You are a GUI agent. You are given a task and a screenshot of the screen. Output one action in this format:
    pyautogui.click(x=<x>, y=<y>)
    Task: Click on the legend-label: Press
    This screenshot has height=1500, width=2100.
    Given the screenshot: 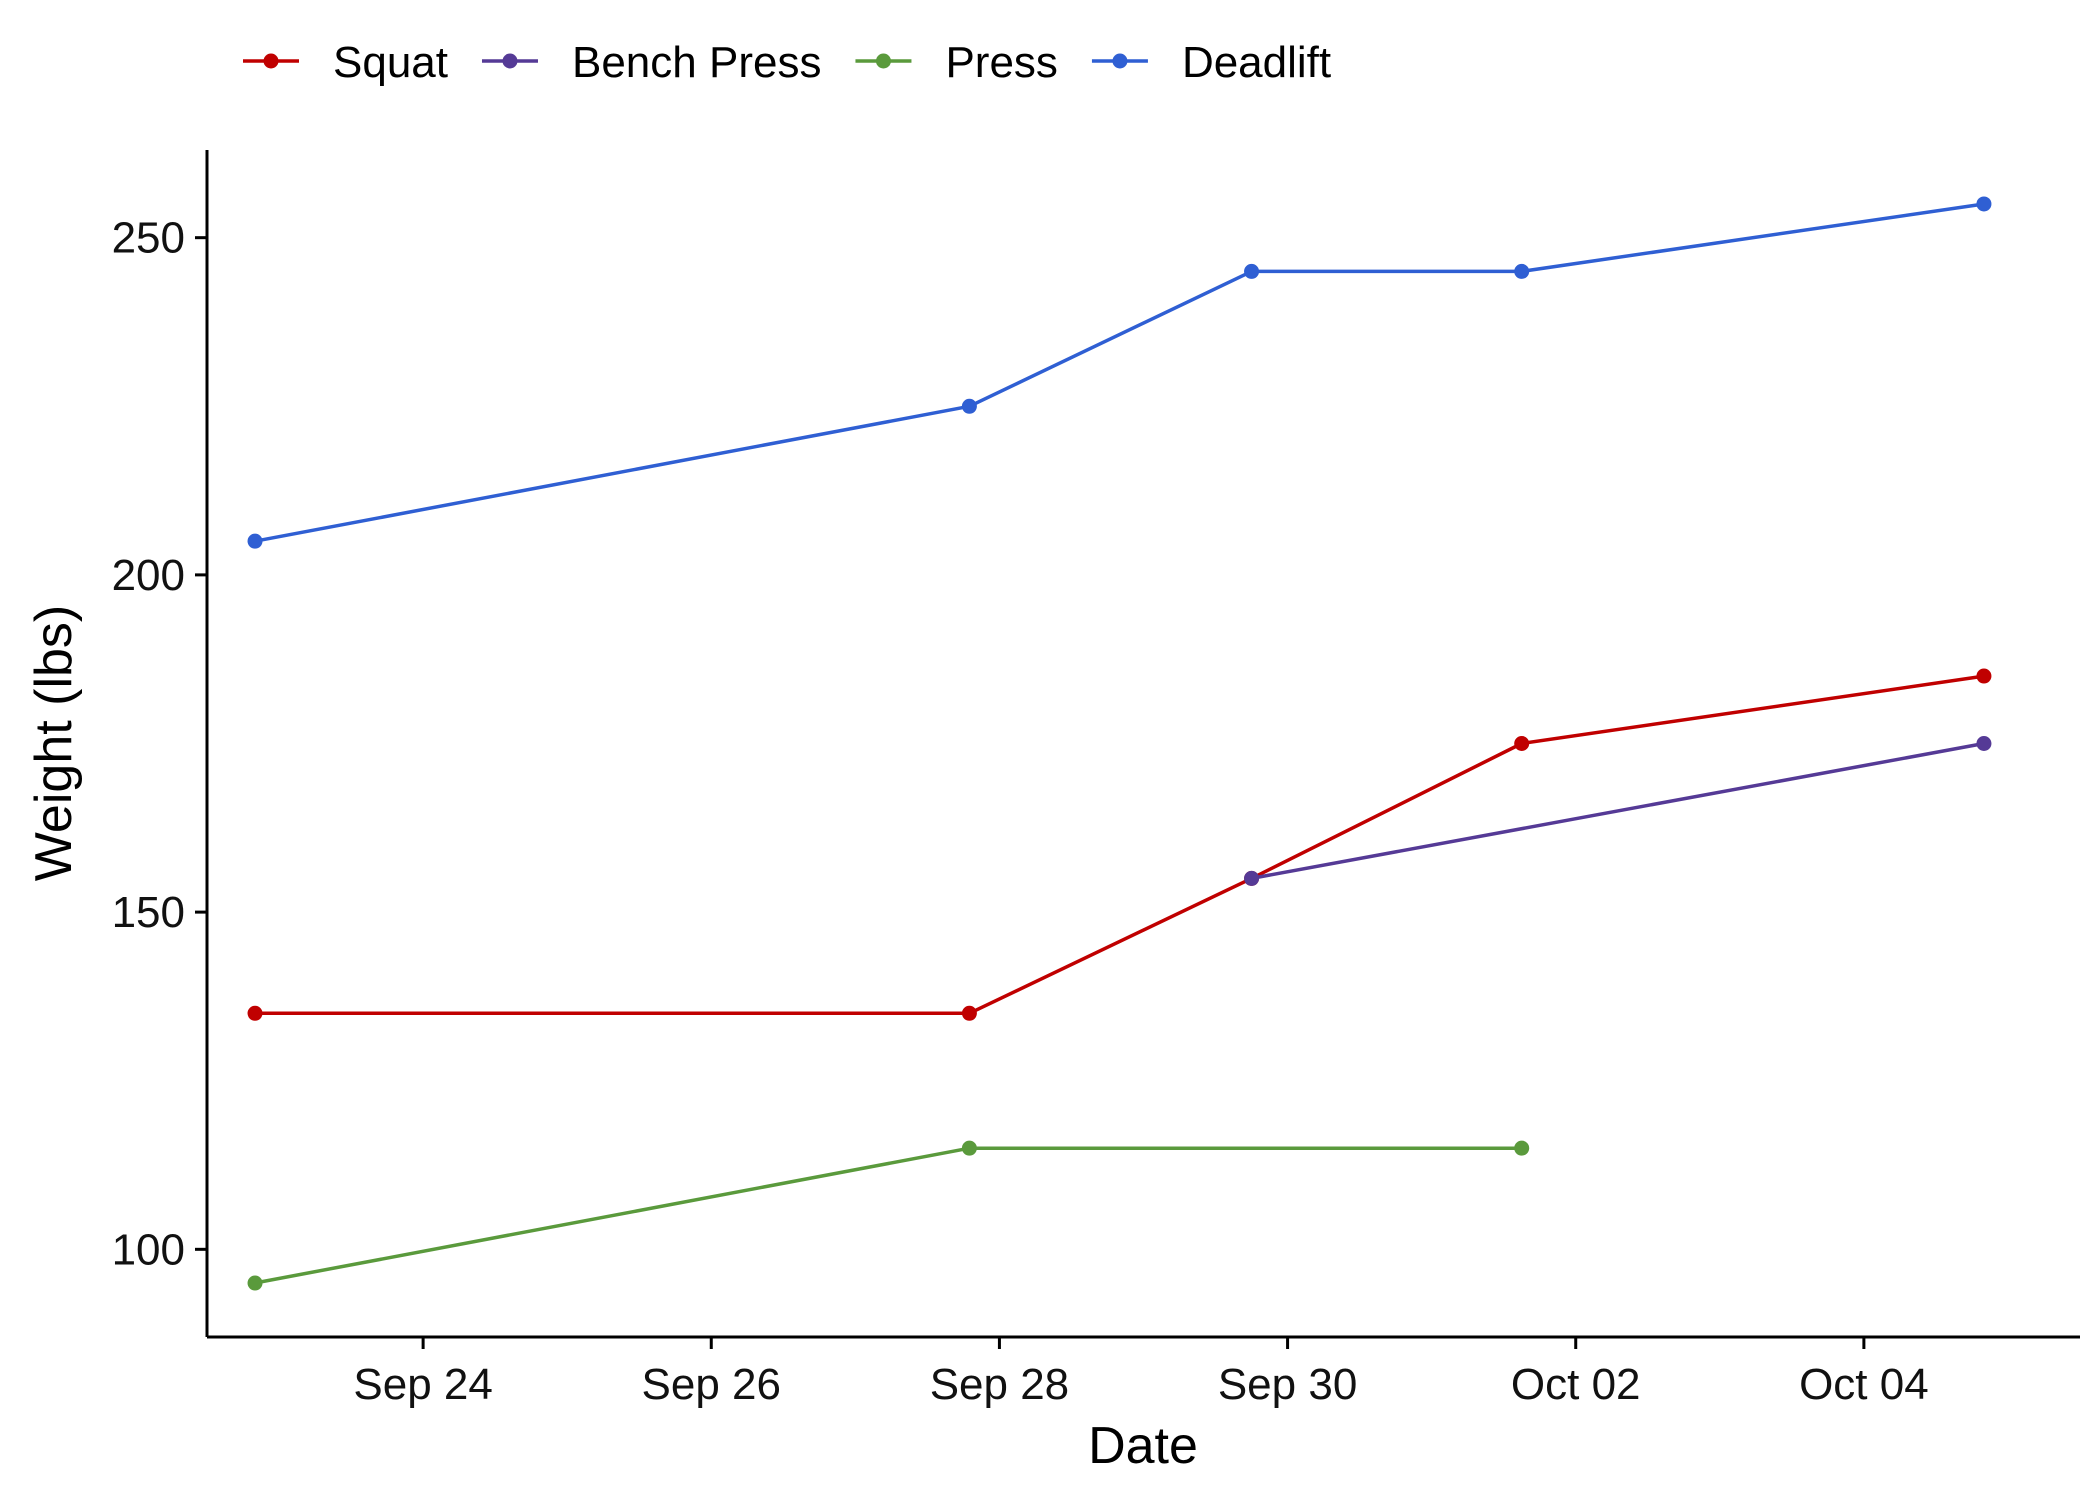 What is the action you would take?
    pyautogui.click(x=1001, y=62)
    